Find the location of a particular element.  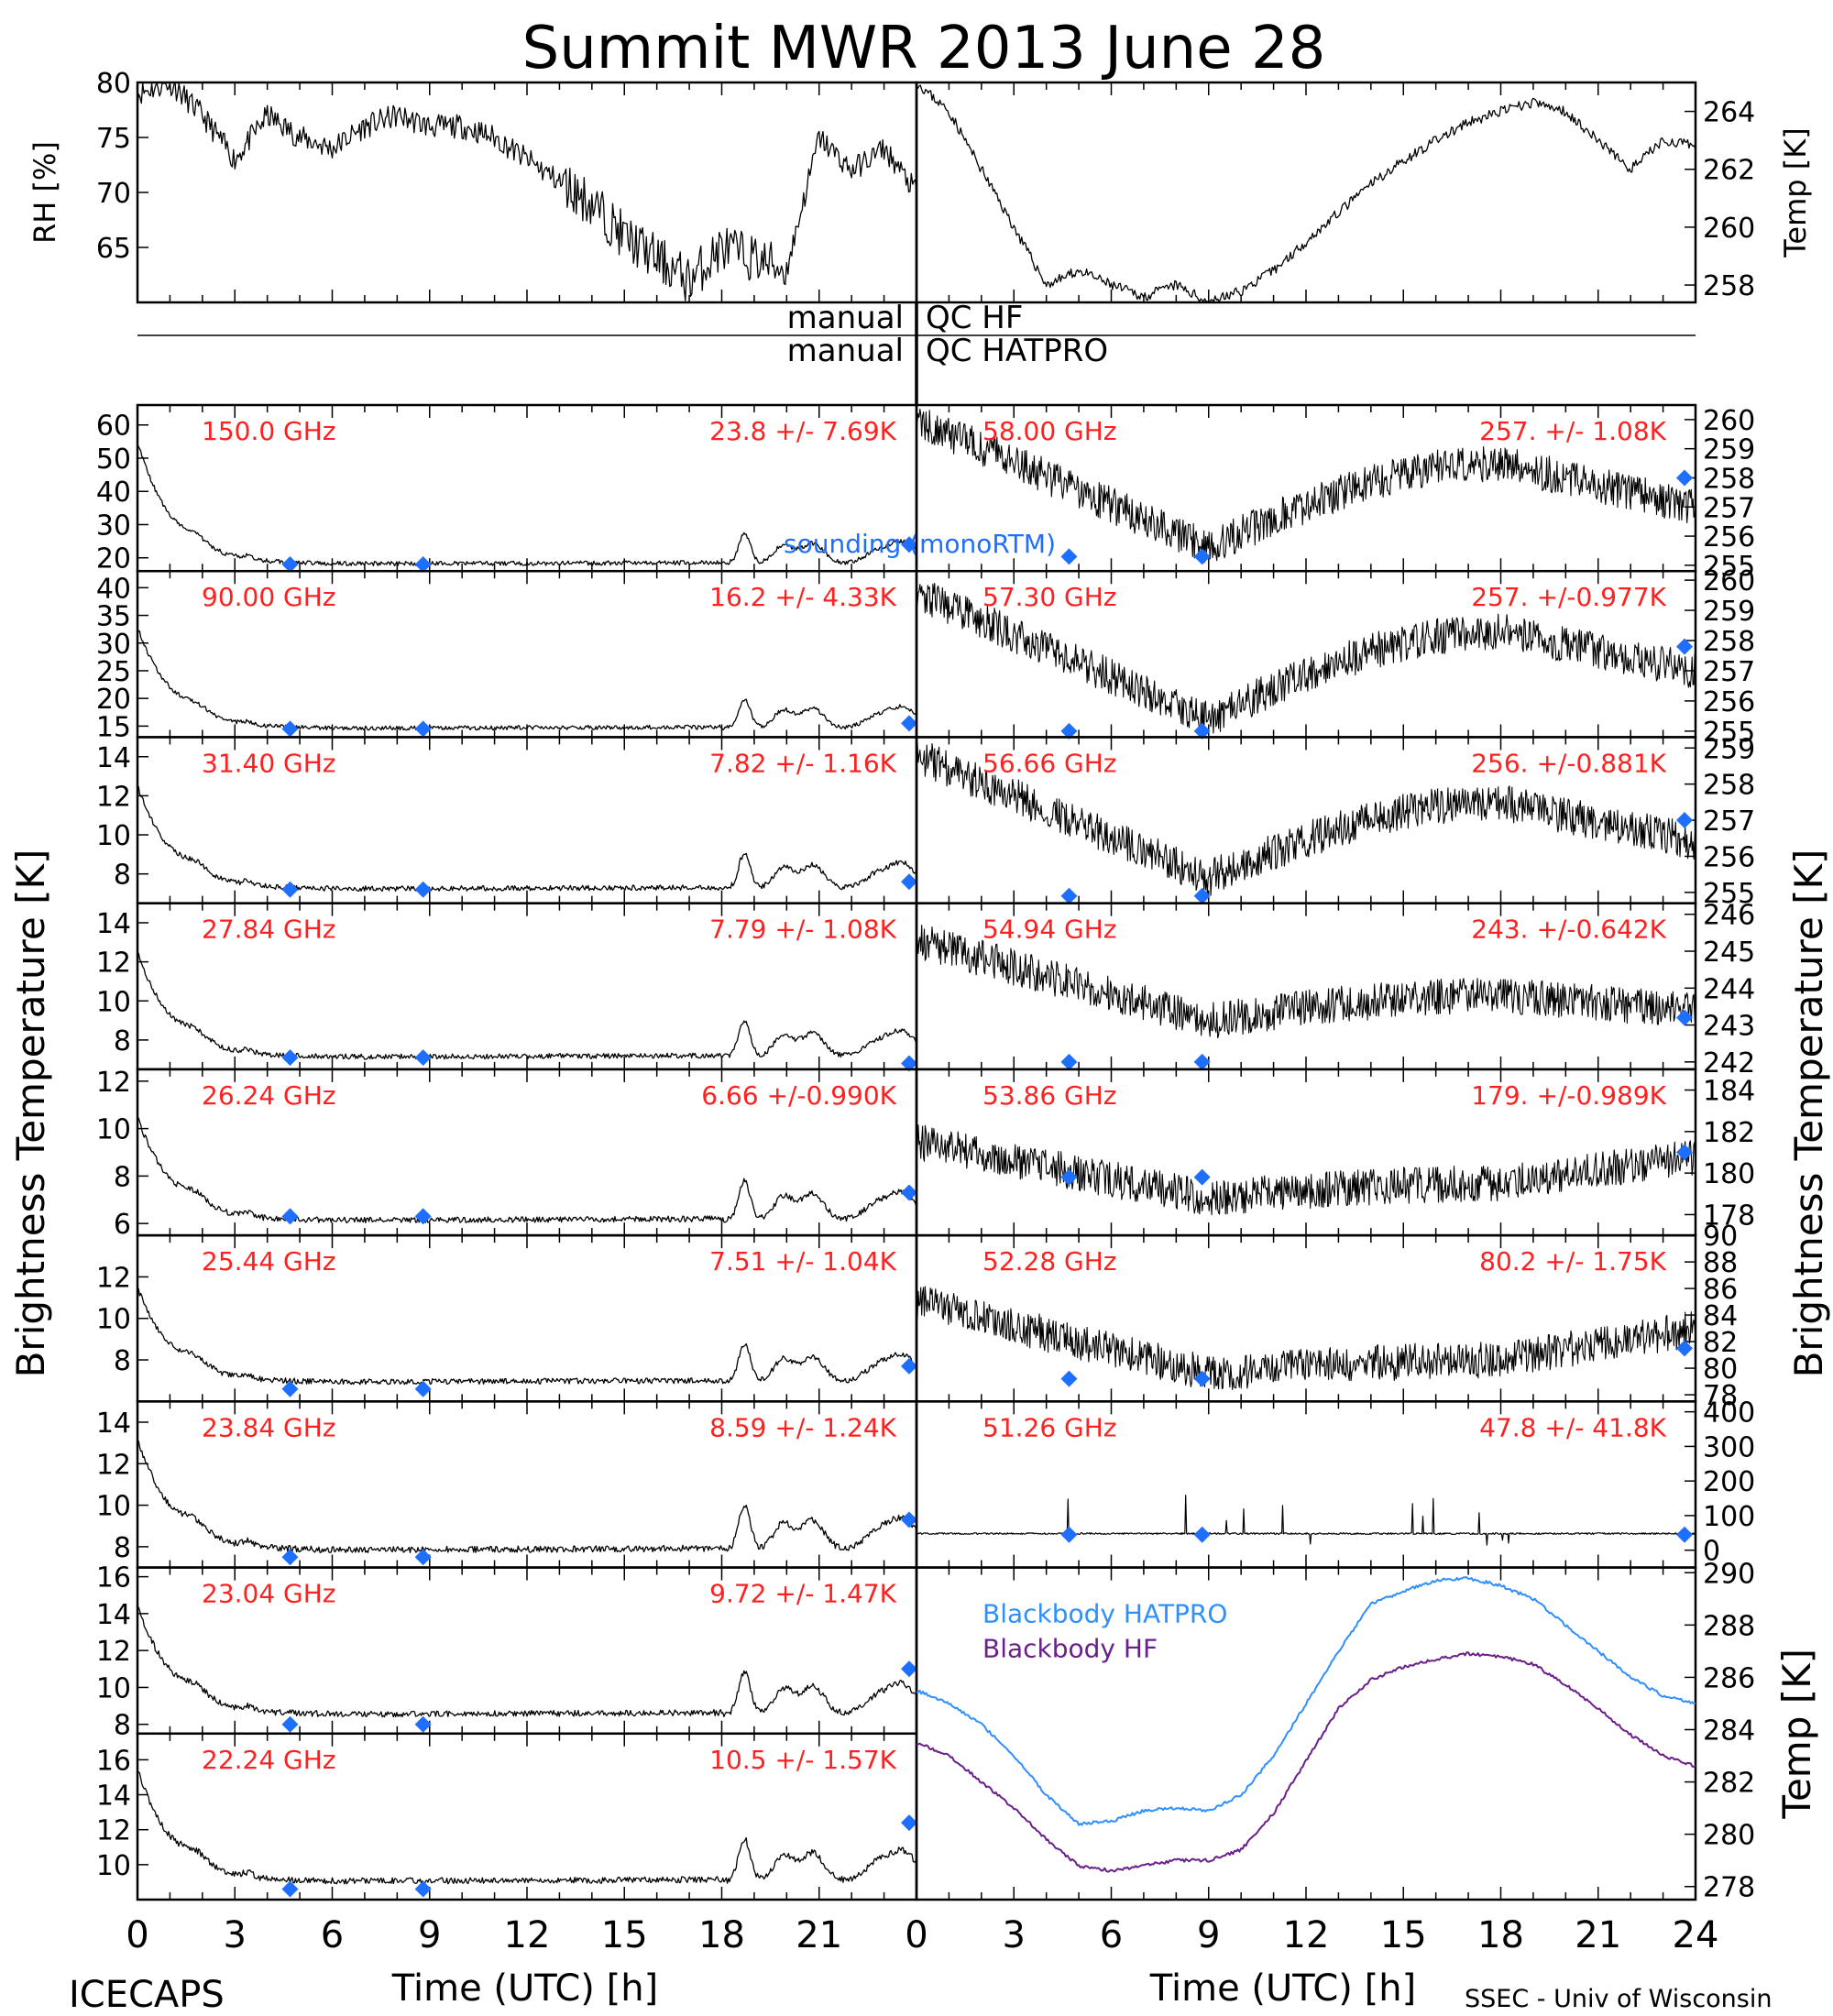

rh-panel-ytick-label: 75 is located at coordinates (113, 139).